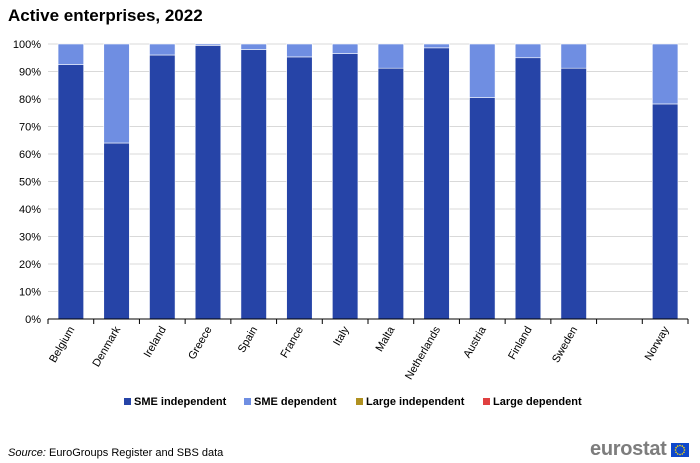 This screenshot has height=463, width=700. What do you see at coordinates (537, 402) in the screenshot?
I see `legend-label: Large dependent` at bounding box center [537, 402].